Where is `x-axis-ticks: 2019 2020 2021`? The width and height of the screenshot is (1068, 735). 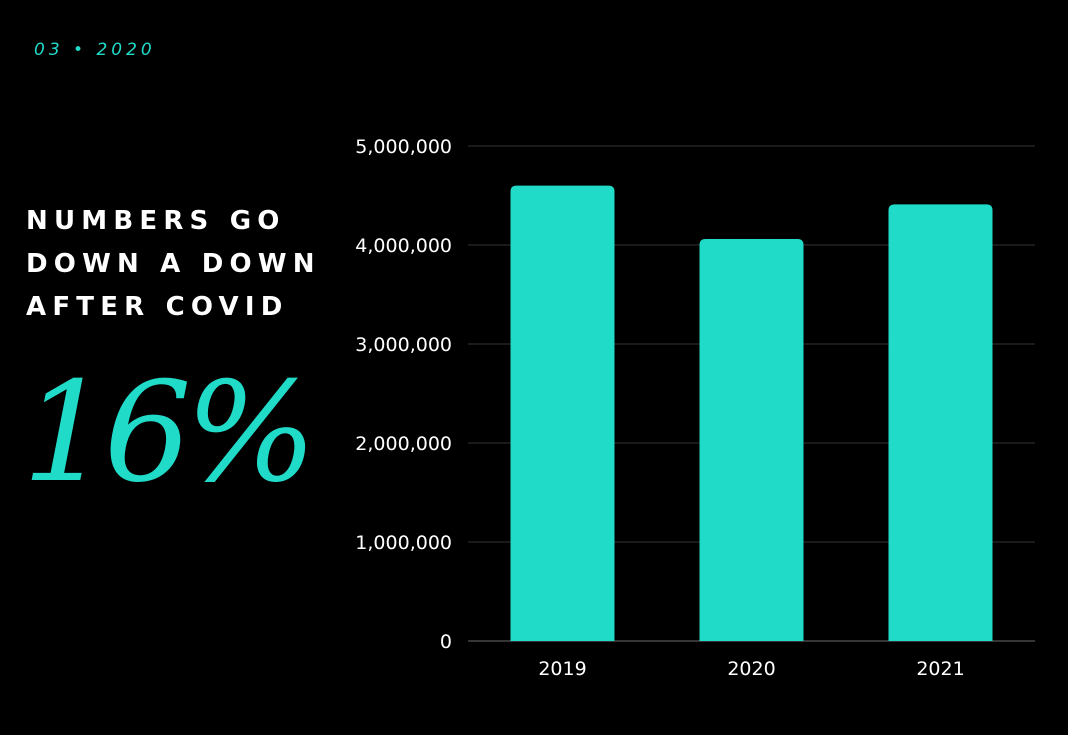
x-axis-ticks: 2019 2020 2021 is located at coordinates (751, 669).